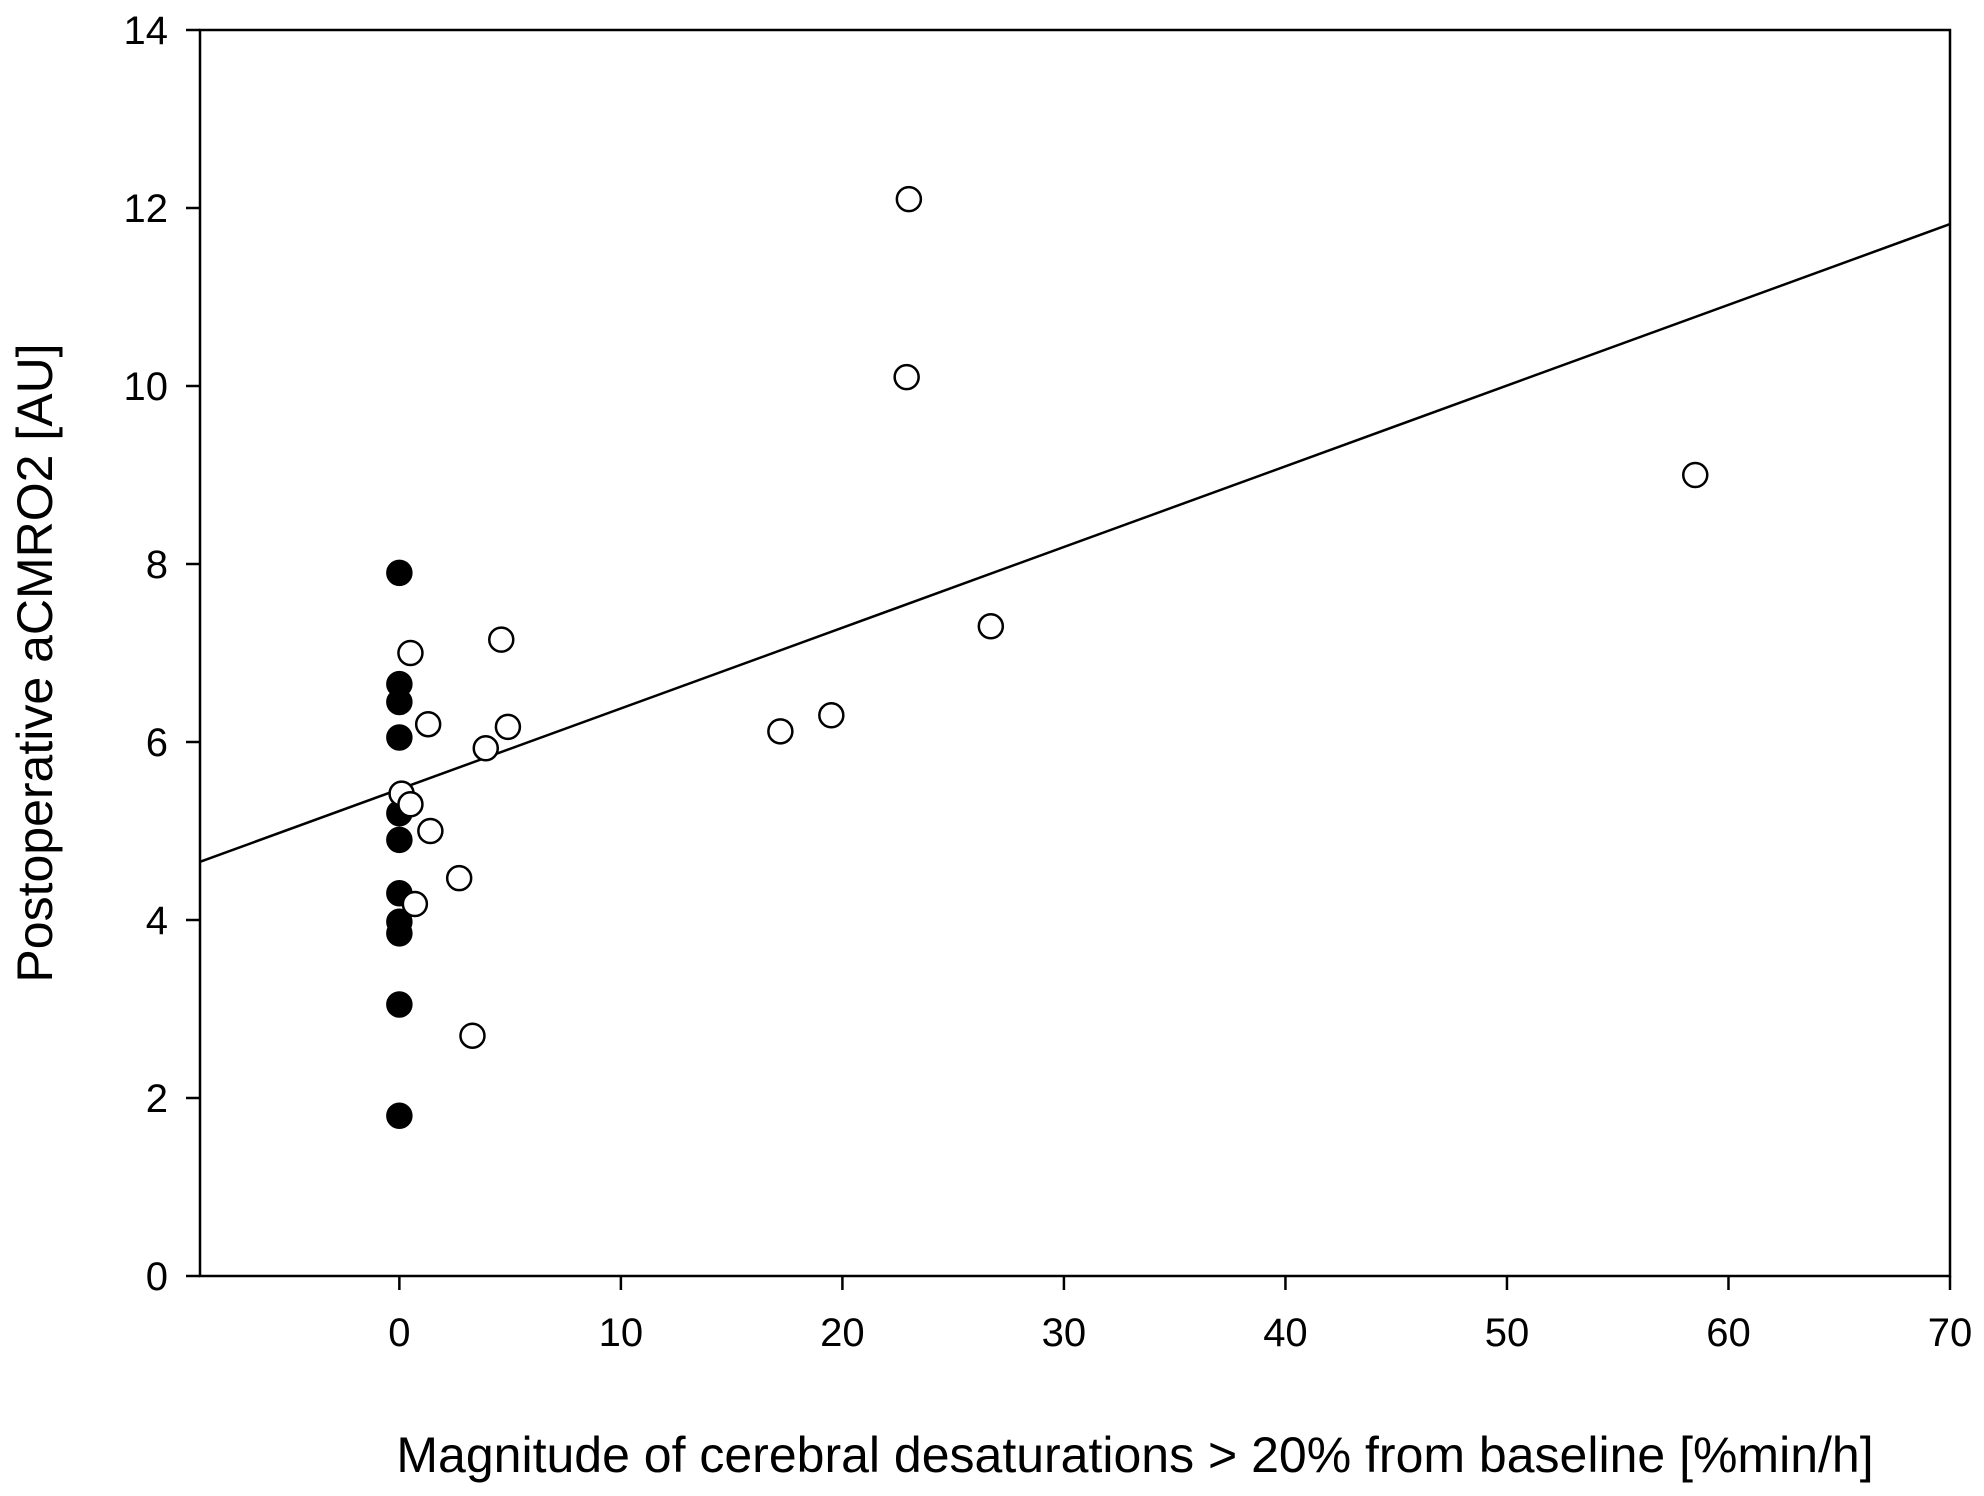  What do you see at coordinates (157, 565) in the screenshot?
I see `y-tick-label: 8` at bounding box center [157, 565].